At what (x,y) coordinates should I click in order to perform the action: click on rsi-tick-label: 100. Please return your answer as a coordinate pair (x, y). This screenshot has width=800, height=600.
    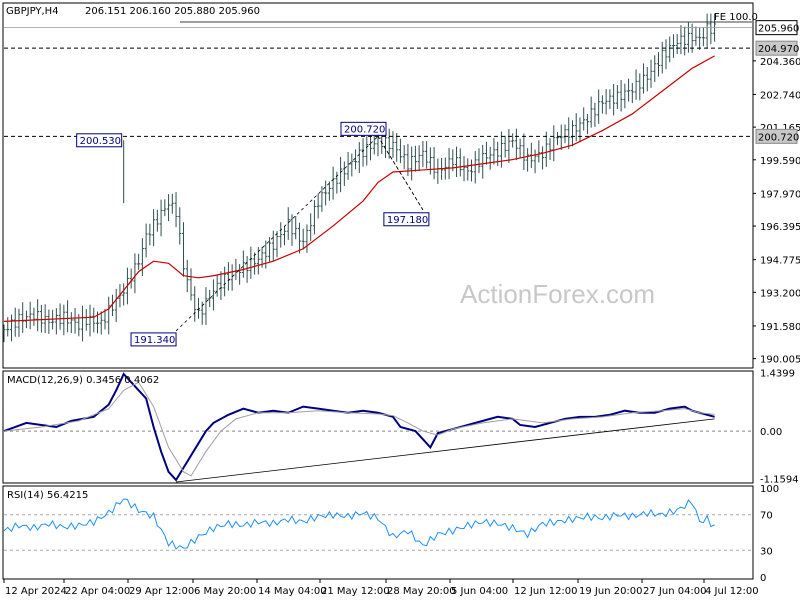
    Looking at the image, I should click on (769, 489).